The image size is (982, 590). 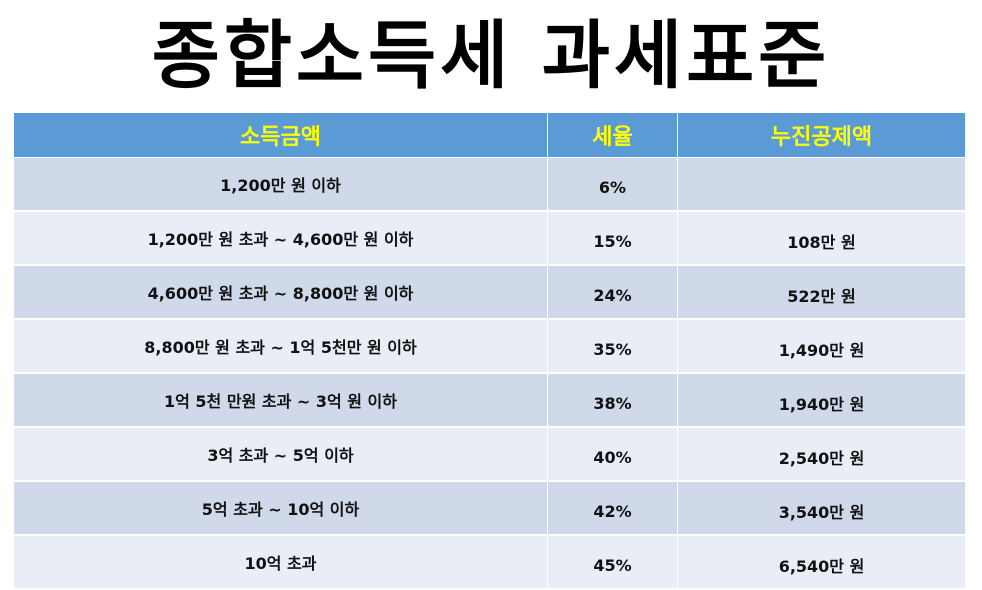 What do you see at coordinates (612, 454) in the screenshot?
I see `rate-cell: 40%` at bounding box center [612, 454].